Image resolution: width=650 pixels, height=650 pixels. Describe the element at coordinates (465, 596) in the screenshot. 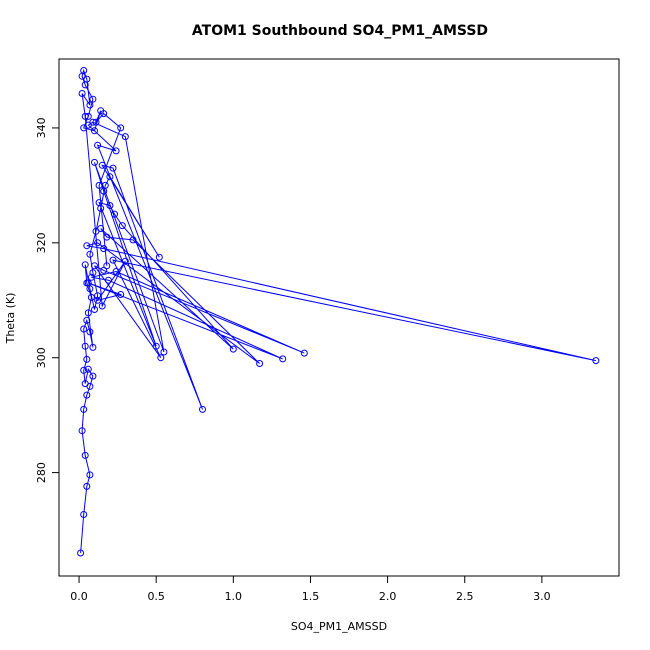

I see `x-tick-label: 2.5` at that location.